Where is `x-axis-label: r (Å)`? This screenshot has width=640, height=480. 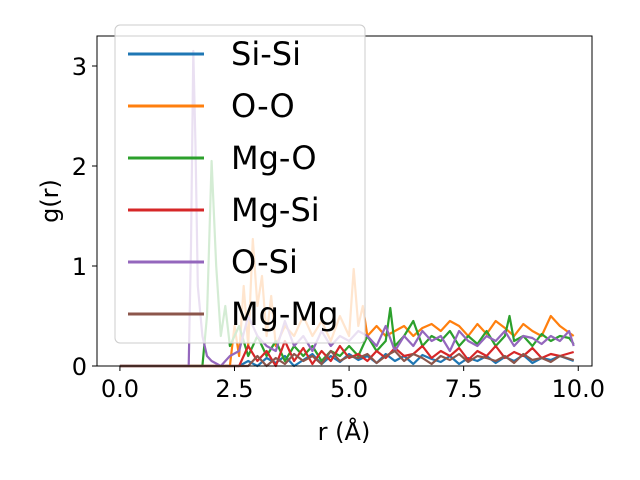
x-axis-label: r (Å) is located at coordinates (344, 431).